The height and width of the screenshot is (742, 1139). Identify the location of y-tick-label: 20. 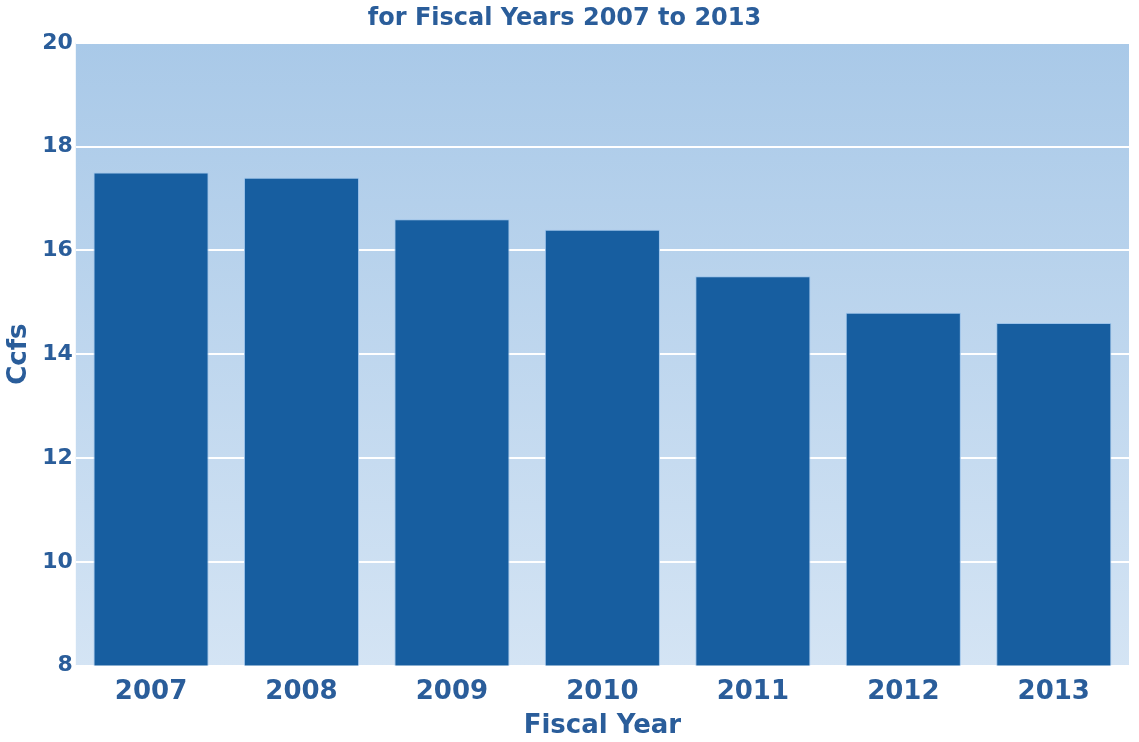
(57, 41).